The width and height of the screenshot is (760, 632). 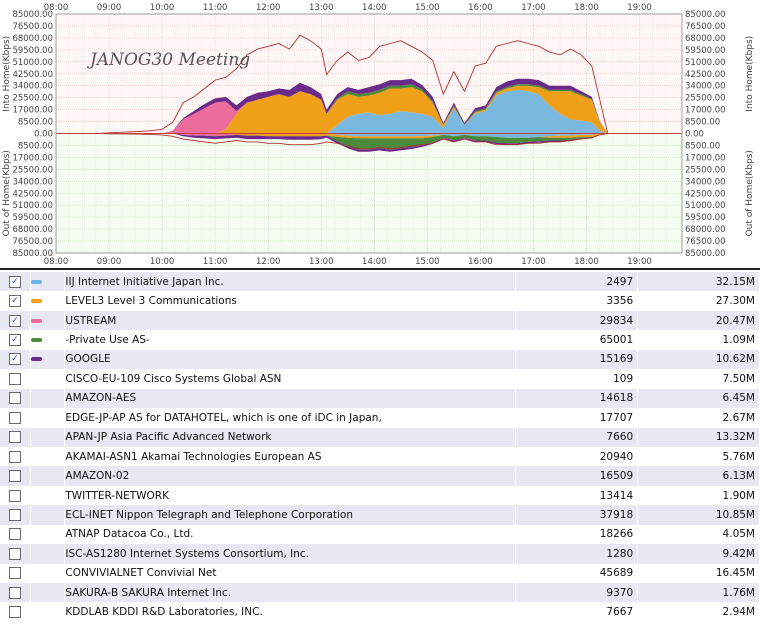 I want to click on area-out-private-use-as, so click(x=358, y=141).